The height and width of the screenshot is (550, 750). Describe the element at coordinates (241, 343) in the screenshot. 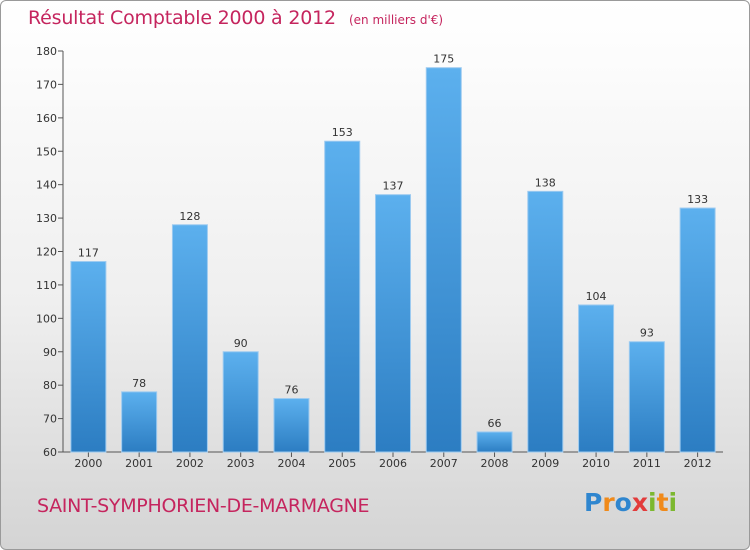

I see `value-label-2003: 90` at that location.